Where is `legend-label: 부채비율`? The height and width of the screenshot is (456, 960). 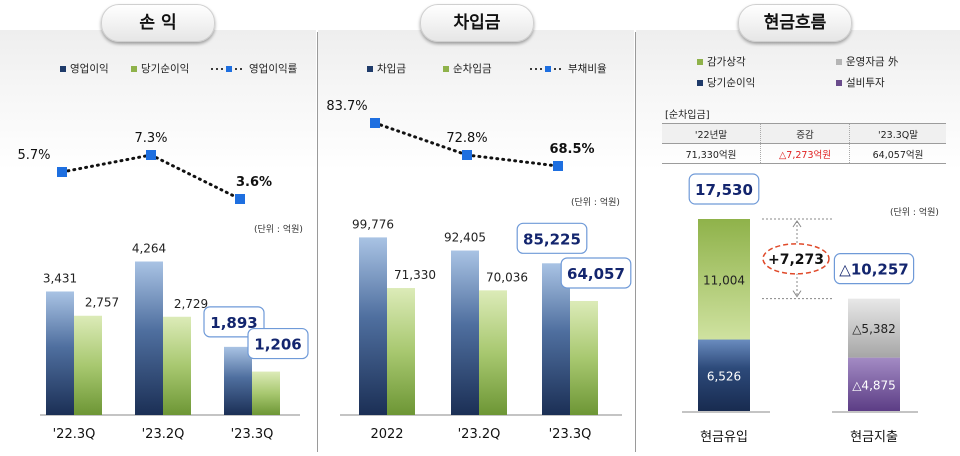
legend-label: 부채비율 is located at coordinates (587, 69).